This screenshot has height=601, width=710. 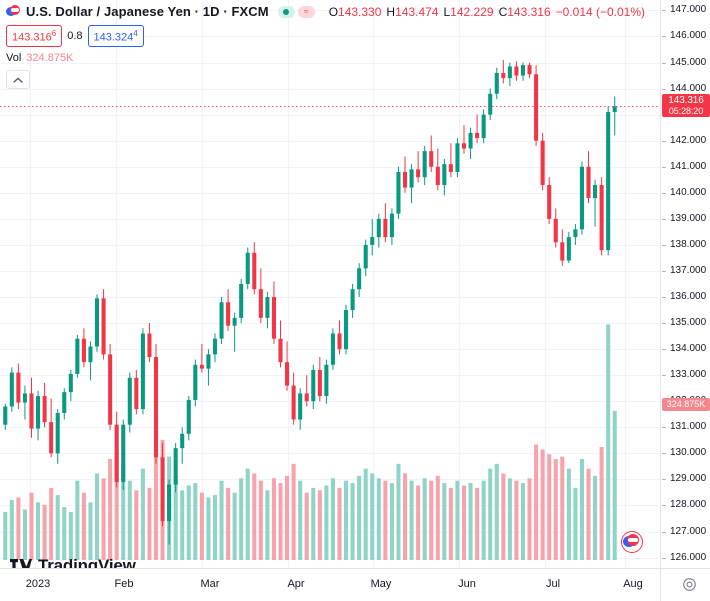 What do you see at coordinates (355, 584) in the screenshot?
I see `time-axis: 2023 Feb Mar Apr May Jun Jul Aug` at bounding box center [355, 584].